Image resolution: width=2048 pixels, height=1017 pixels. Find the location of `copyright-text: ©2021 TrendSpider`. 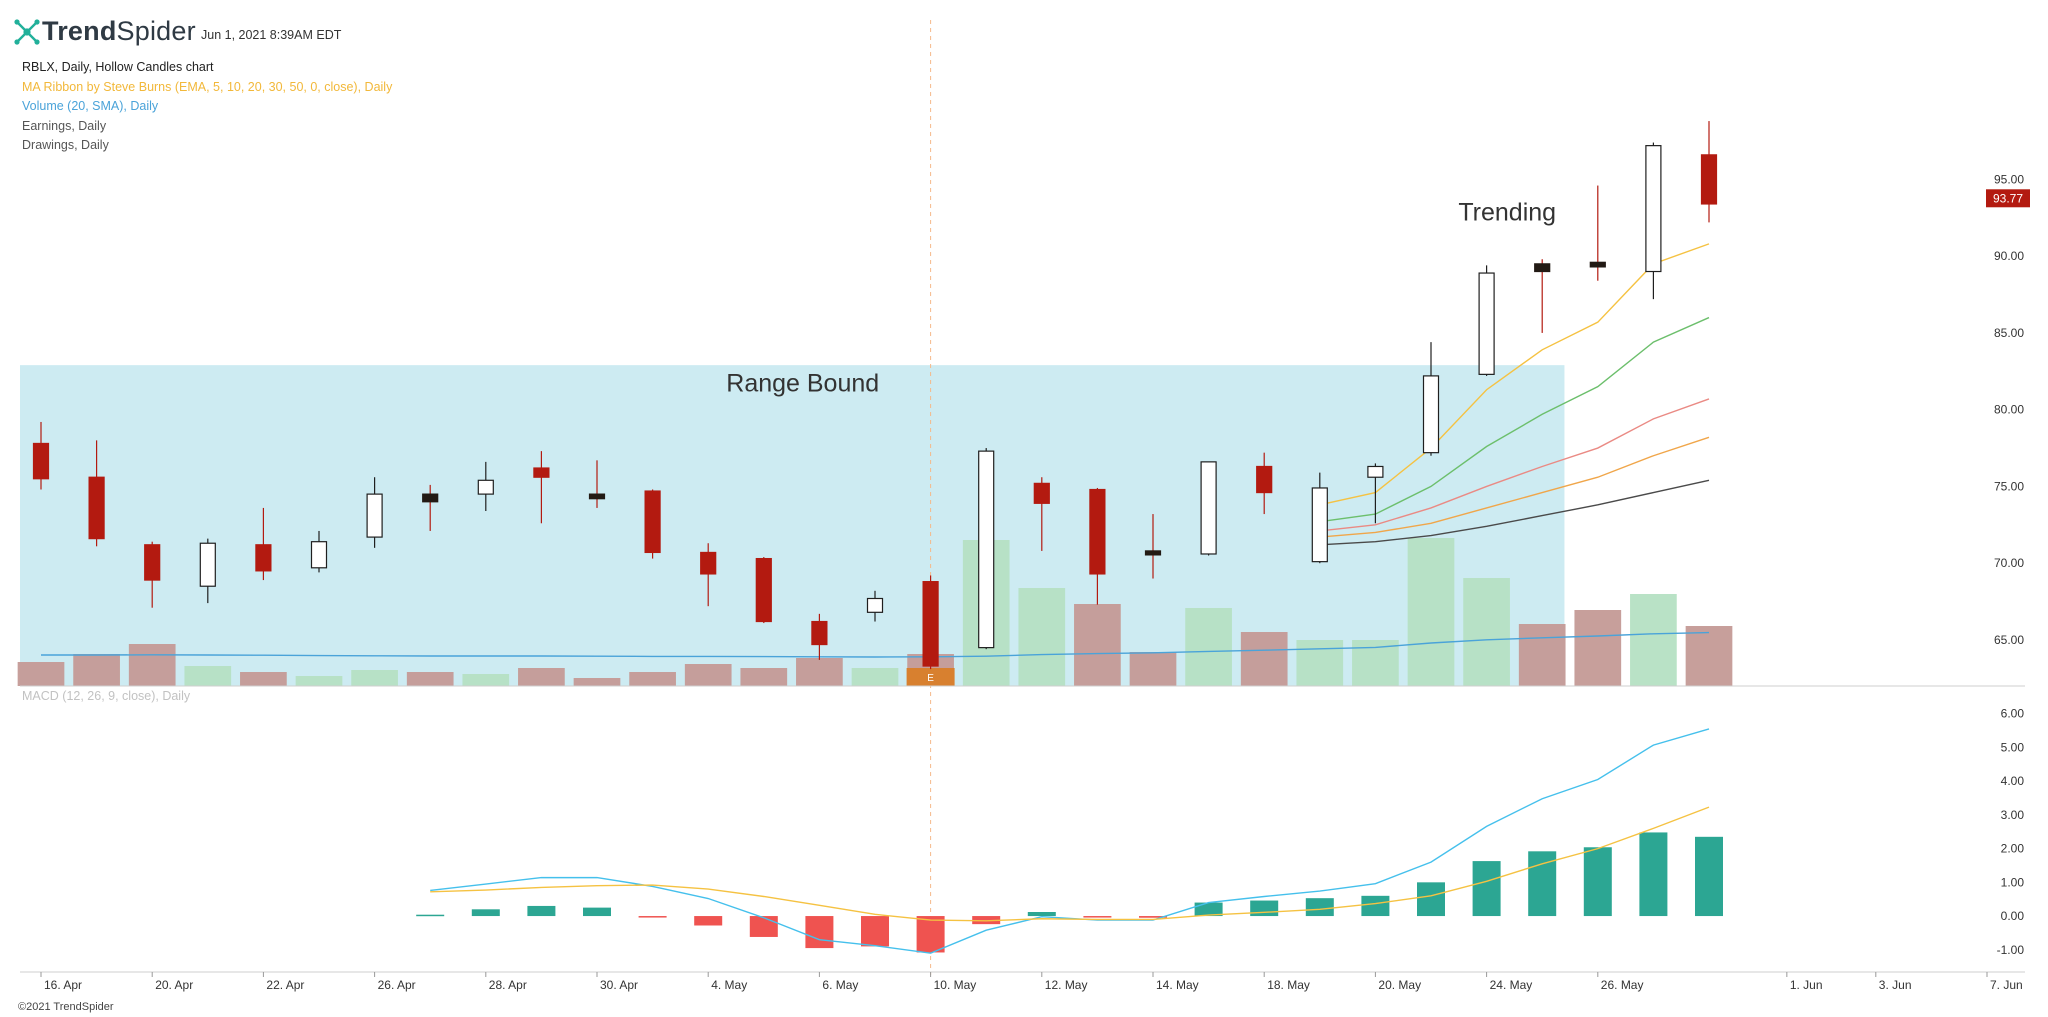

copyright-text: ©2021 TrendSpider is located at coordinates (66, 1007).